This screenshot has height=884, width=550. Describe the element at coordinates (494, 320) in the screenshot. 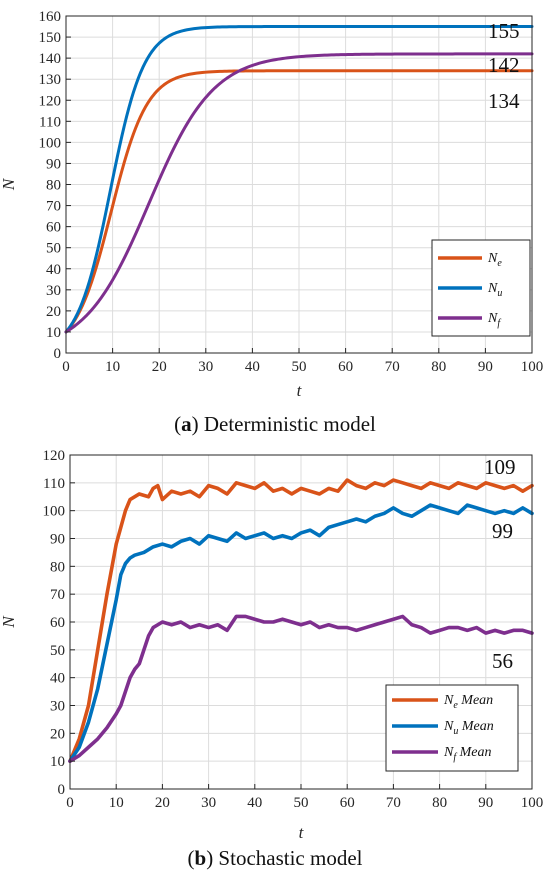

I see `legend-label-f: Nf` at that location.